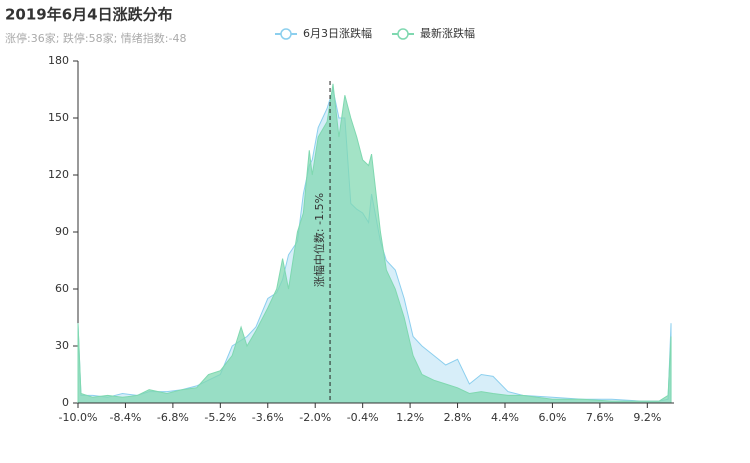 Image resolution: width=750 pixels, height=463 pixels. Describe the element at coordinates (647, 417) in the screenshot. I see `x-tick-label: 9.2%` at that location.